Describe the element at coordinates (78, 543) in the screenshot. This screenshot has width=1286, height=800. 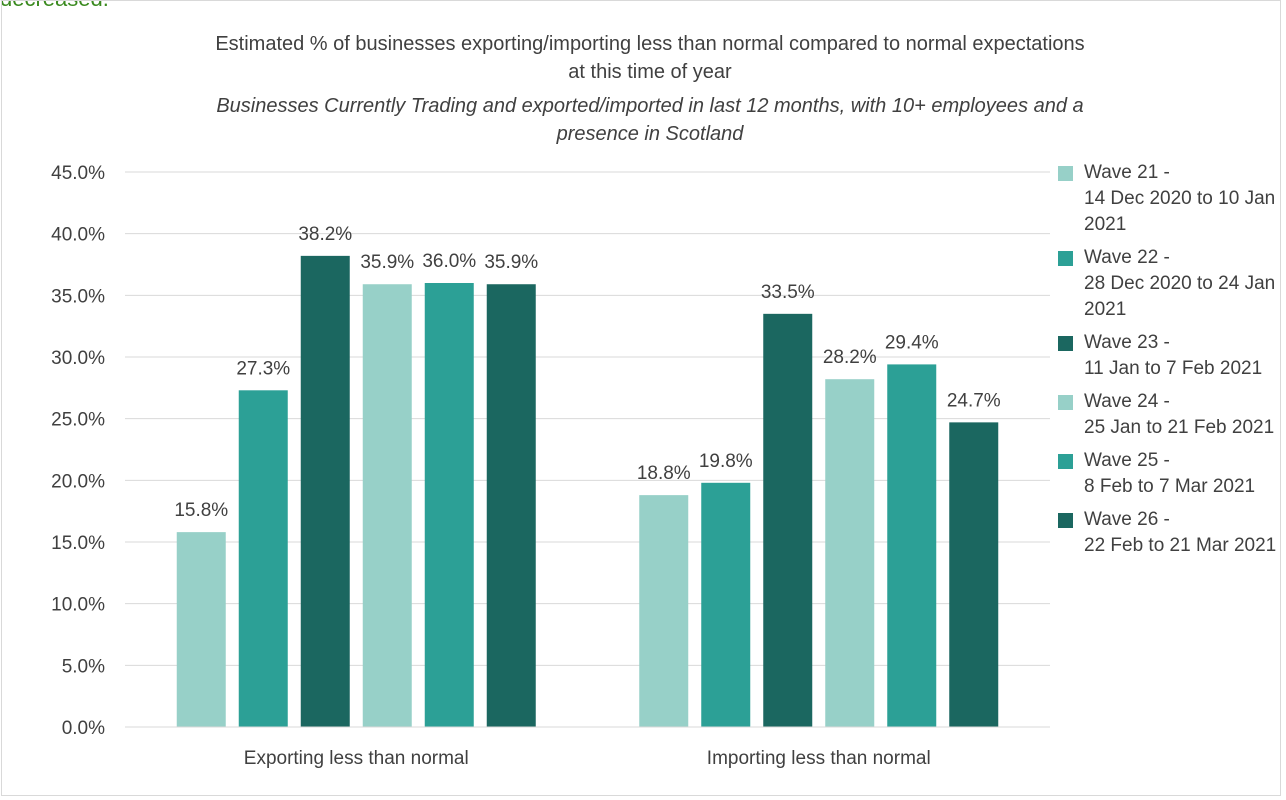
I see `y-tick-label: 15.0%` at that location.